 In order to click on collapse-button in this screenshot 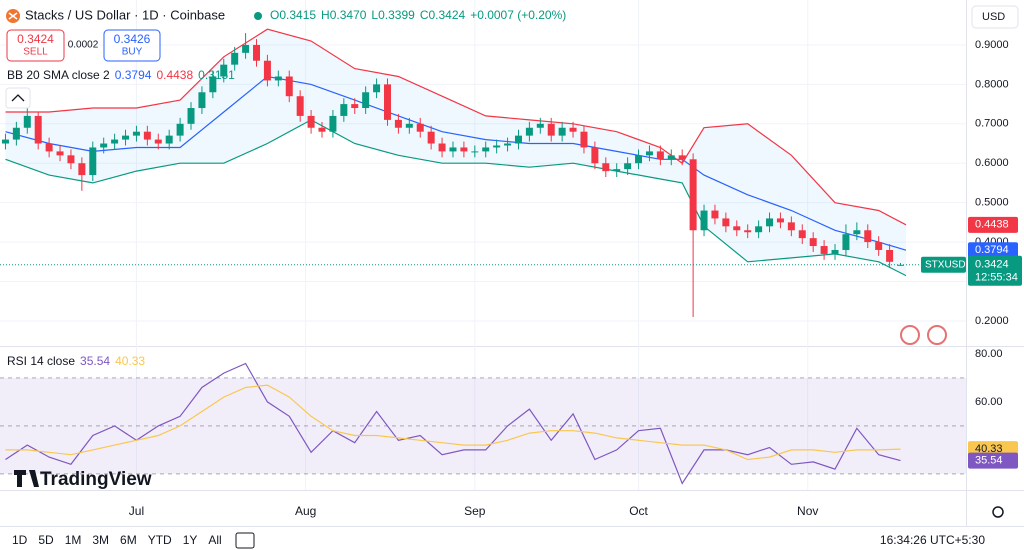, I will do `click(18, 98)`.